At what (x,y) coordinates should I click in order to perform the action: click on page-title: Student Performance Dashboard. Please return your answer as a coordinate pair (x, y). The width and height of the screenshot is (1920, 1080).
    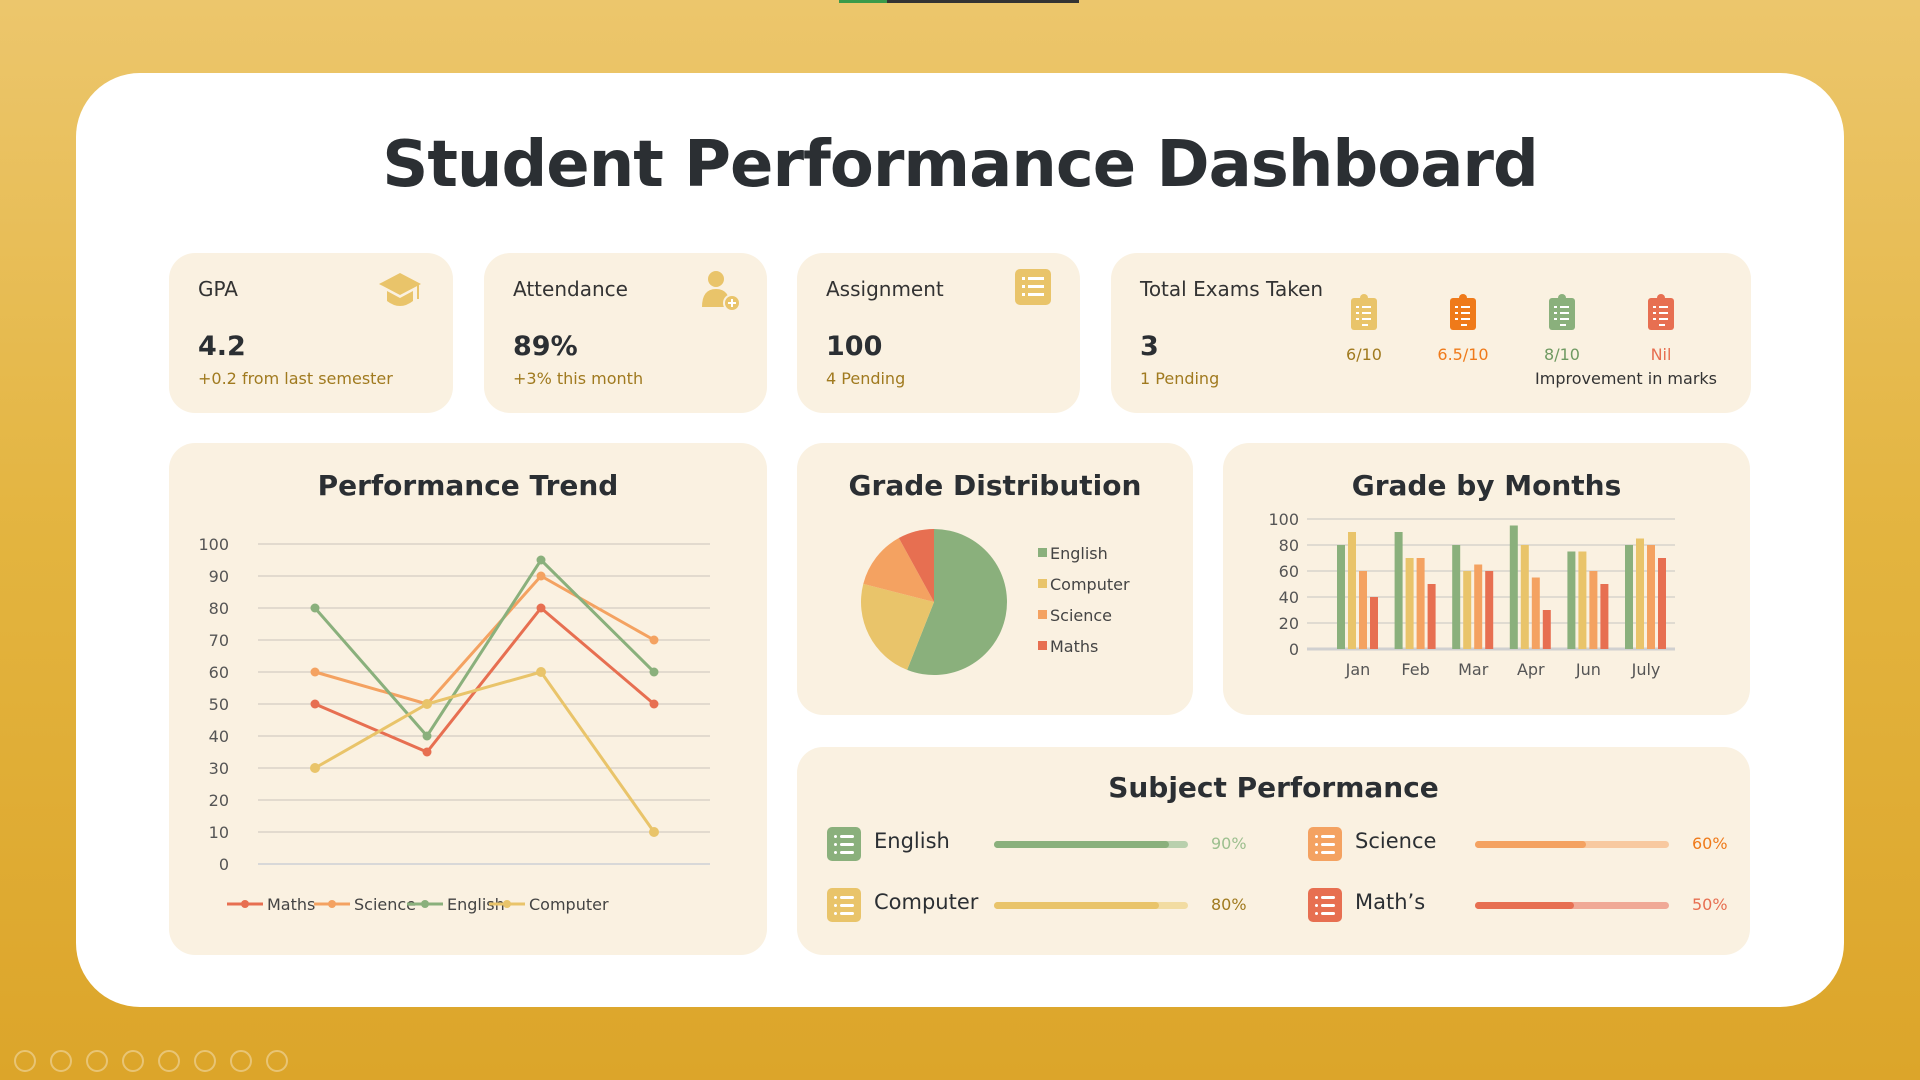
    Looking at the image, I should click on (960, 165).